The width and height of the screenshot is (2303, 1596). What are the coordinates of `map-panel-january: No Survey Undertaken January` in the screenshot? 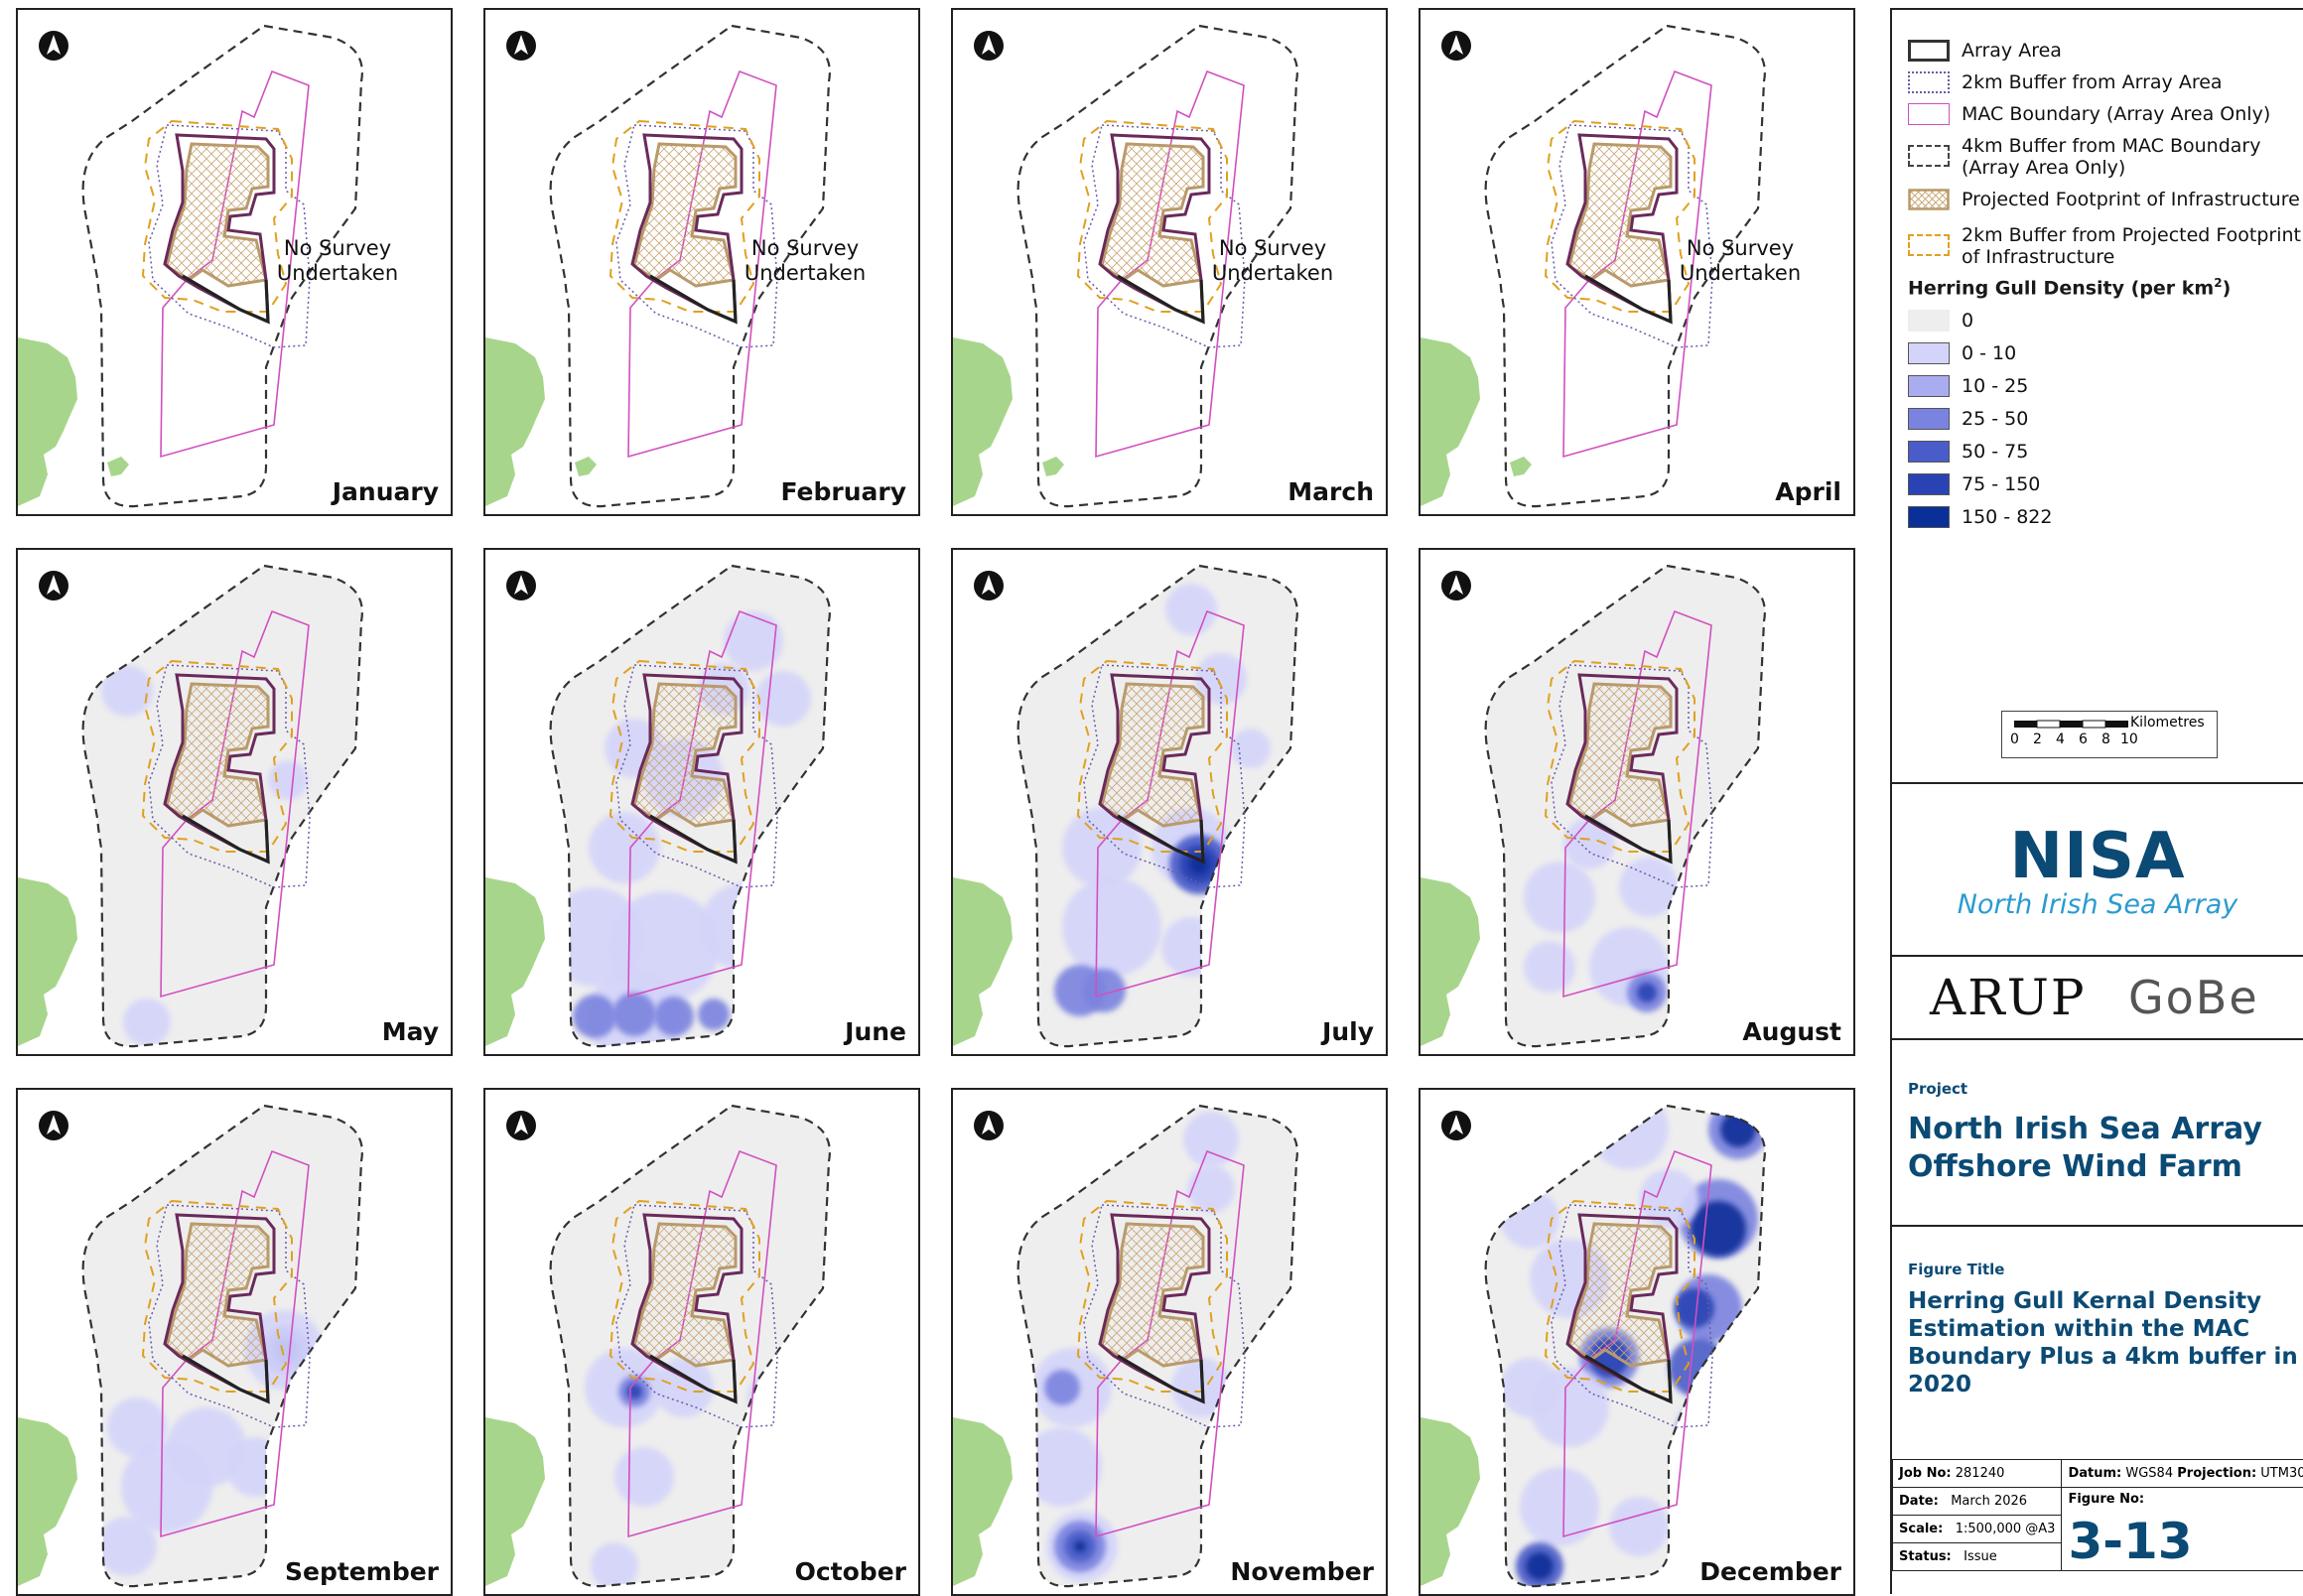 It's located at (235, 262).